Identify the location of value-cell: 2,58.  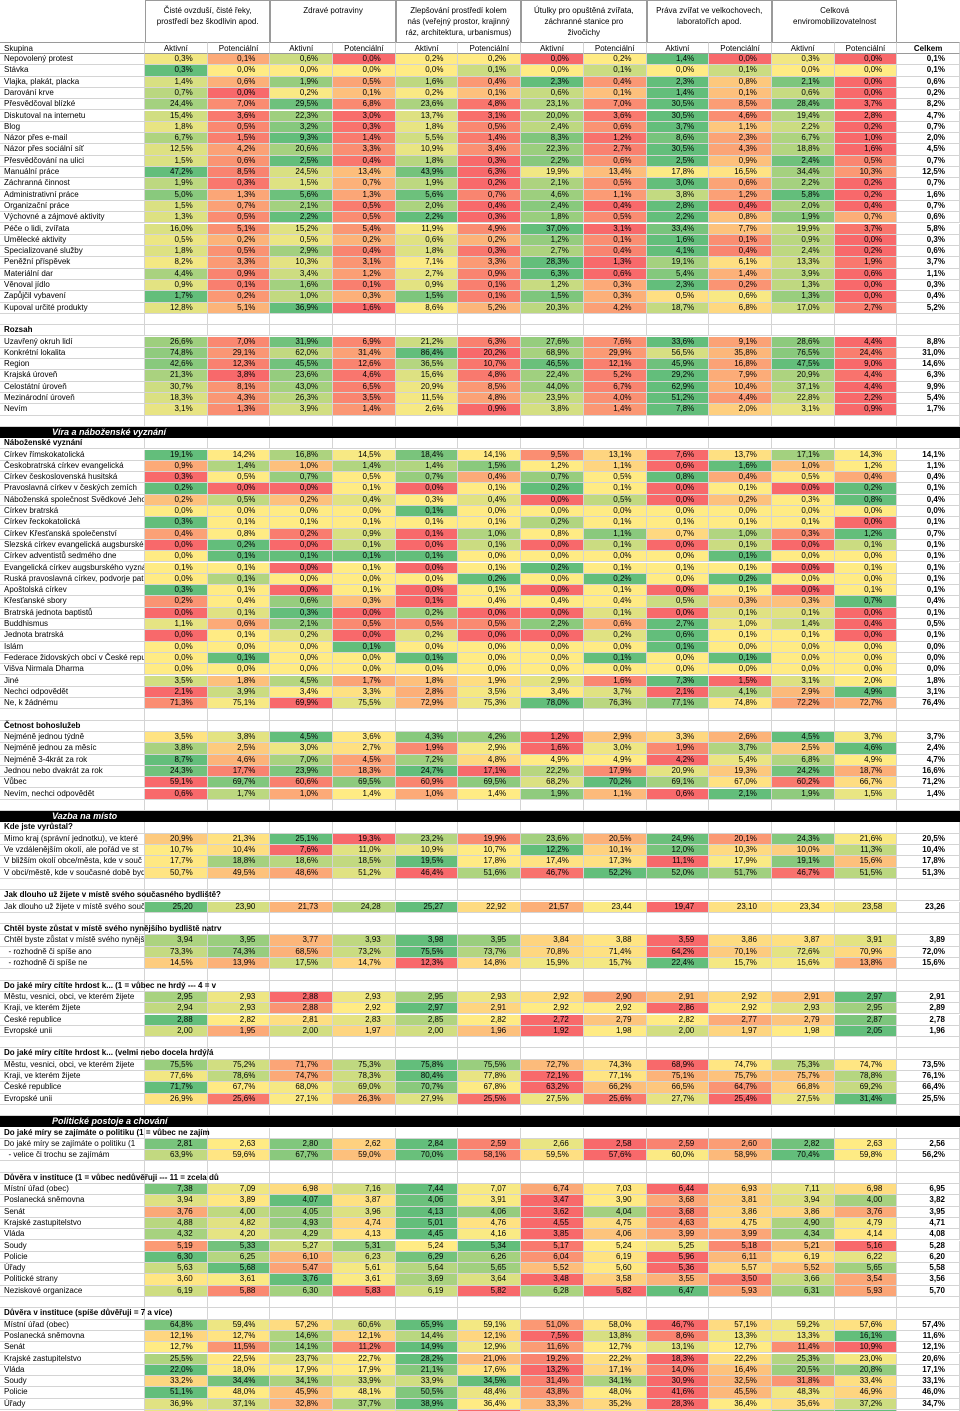
(615, 1144).